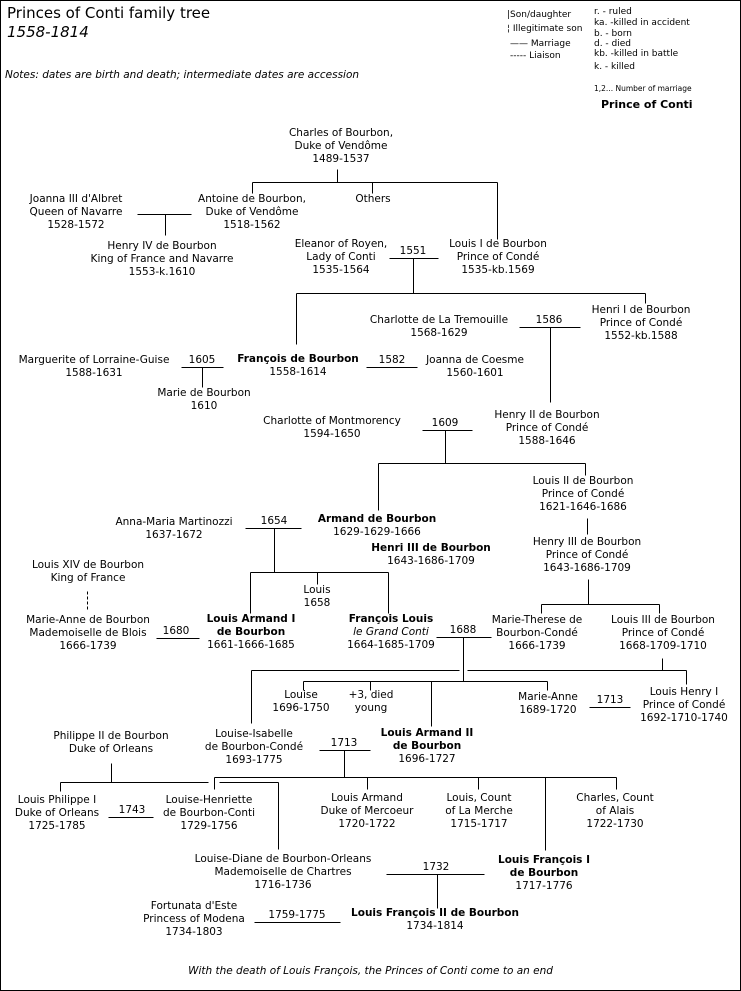  Describe the element at coordinates (76, 199) in the screenshot. I see `person-name: Joanna III d'Albret` at that location.